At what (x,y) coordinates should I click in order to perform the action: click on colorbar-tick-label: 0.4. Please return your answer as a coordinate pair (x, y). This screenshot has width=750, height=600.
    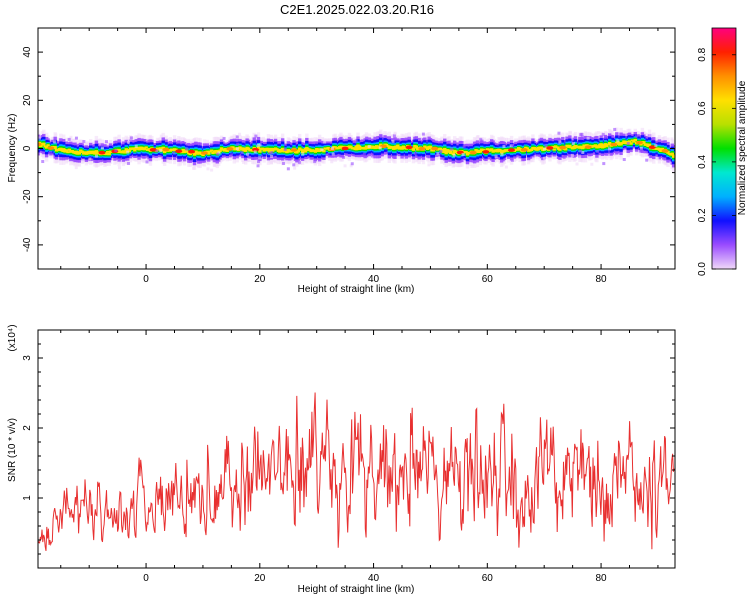
    Looking at the image, I should click on (702, 162).